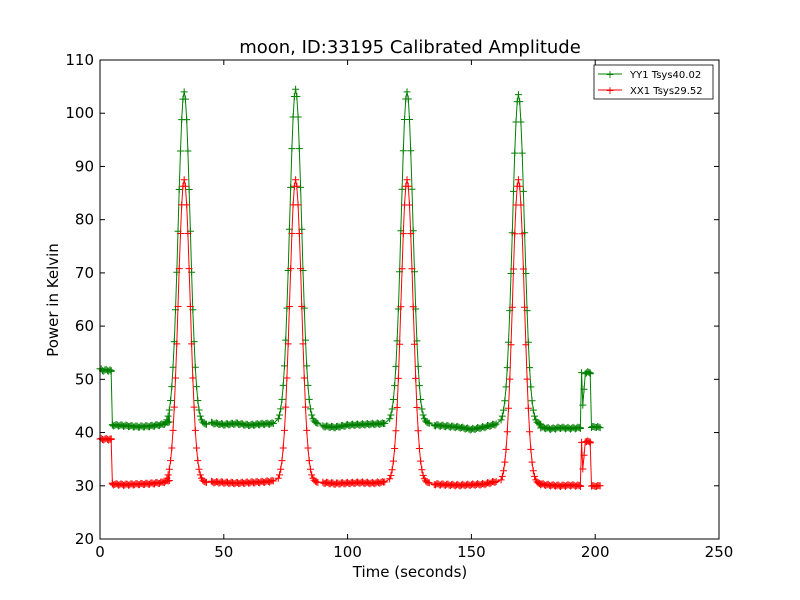  I want to click on y-tick-label: 90, so click(84, 166).